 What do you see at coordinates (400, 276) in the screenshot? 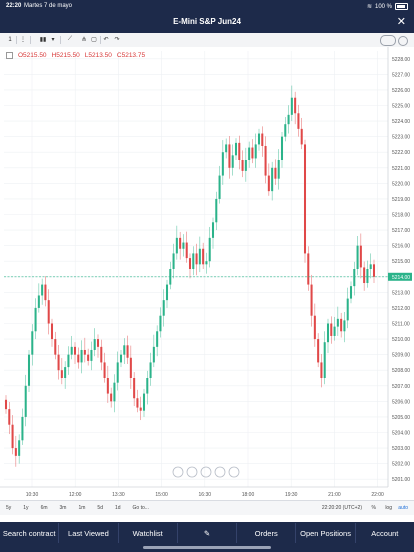
I see `last-price-tag` at bounding box center [400, 276].